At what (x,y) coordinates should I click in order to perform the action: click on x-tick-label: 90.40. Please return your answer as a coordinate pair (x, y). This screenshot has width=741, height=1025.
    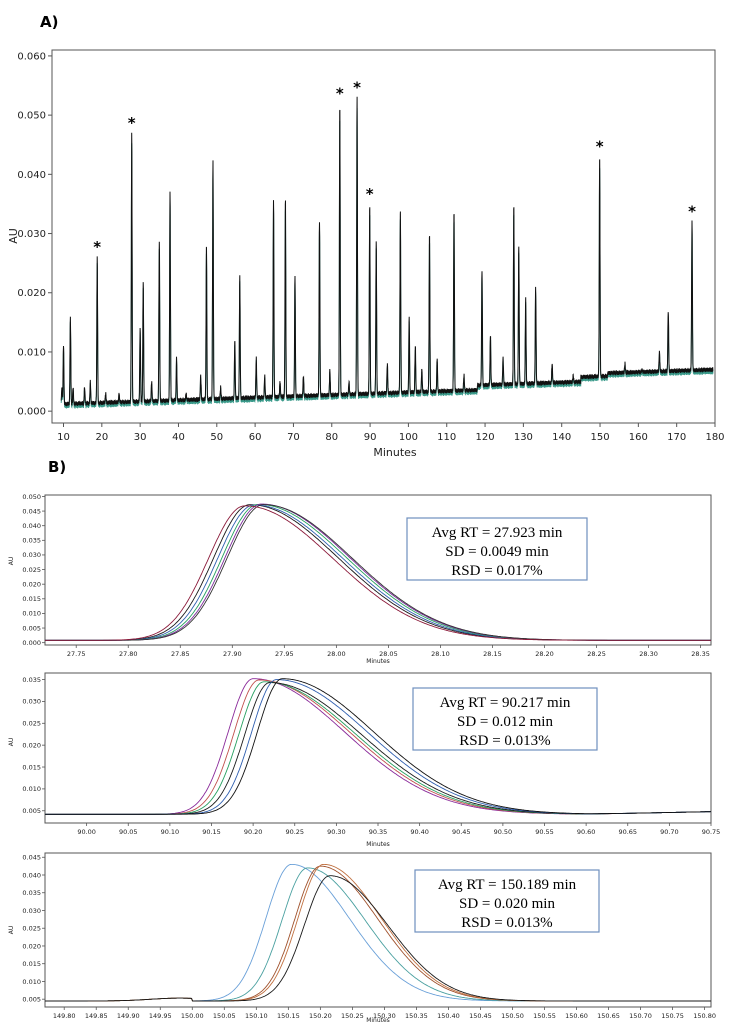
    Looking at the image, I should click on (419, 832).